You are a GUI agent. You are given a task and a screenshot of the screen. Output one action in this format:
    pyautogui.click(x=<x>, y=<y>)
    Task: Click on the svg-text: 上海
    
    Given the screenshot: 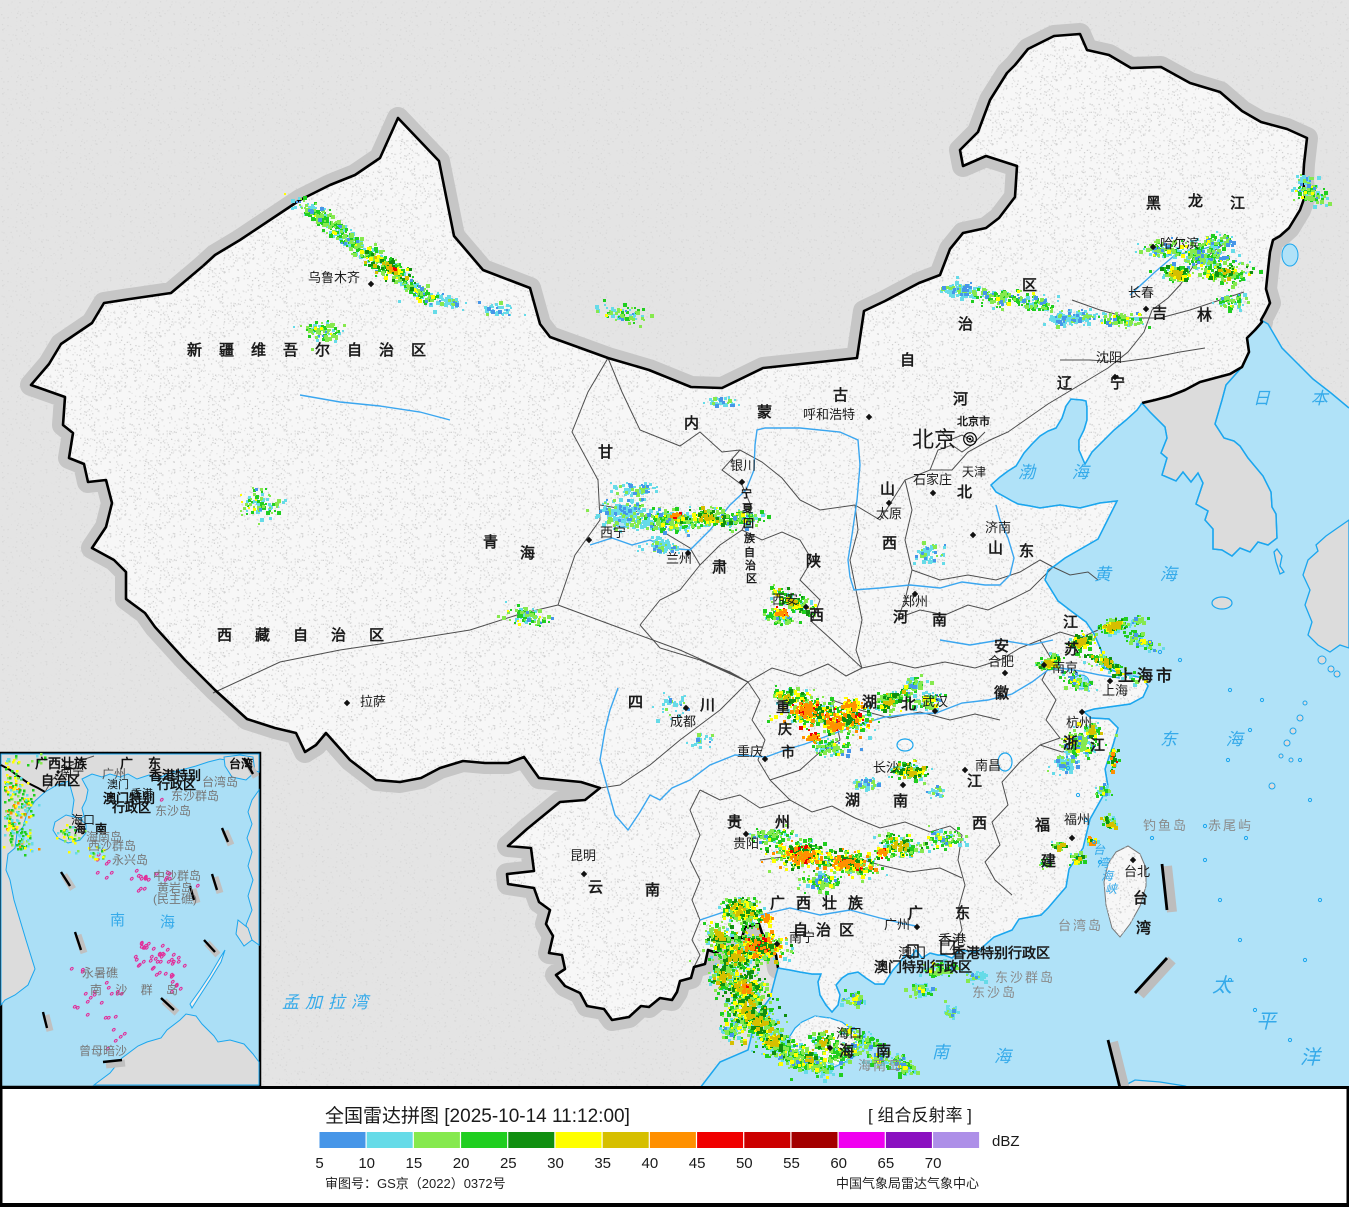 What is the action you would take?
    pyautogui.click(x=1115, y=690)
    